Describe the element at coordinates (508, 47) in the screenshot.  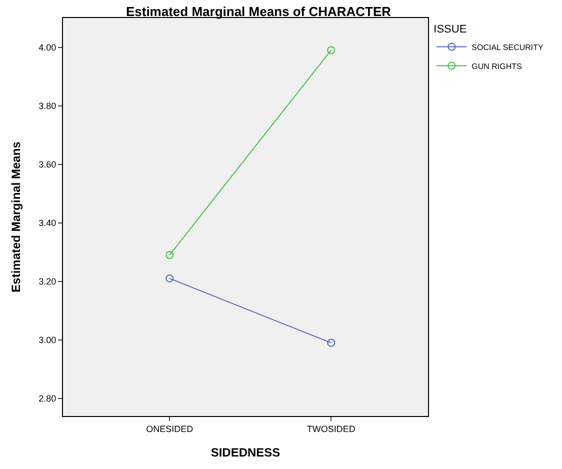
I see `legend-label: SOCIAL SECURITY` at that location.